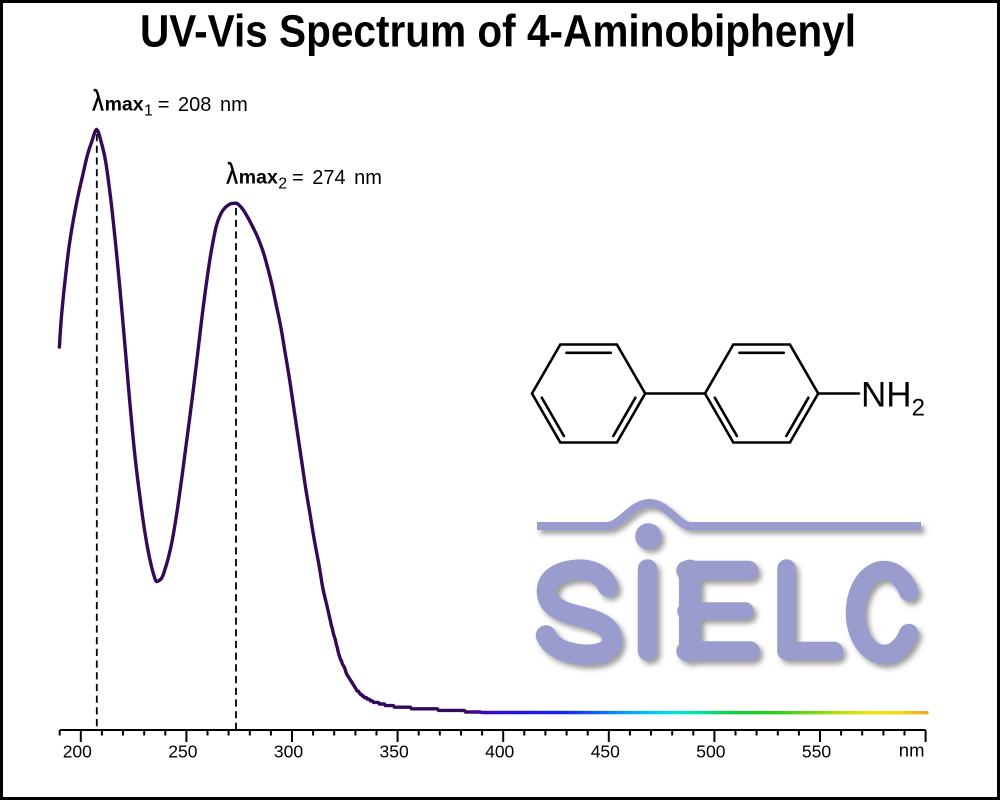 This screenshot has width=1000, height=800. Describe the element at coordinates (203, 105) in the screenshot. I see `svg-text: = 208 nm` at that location.